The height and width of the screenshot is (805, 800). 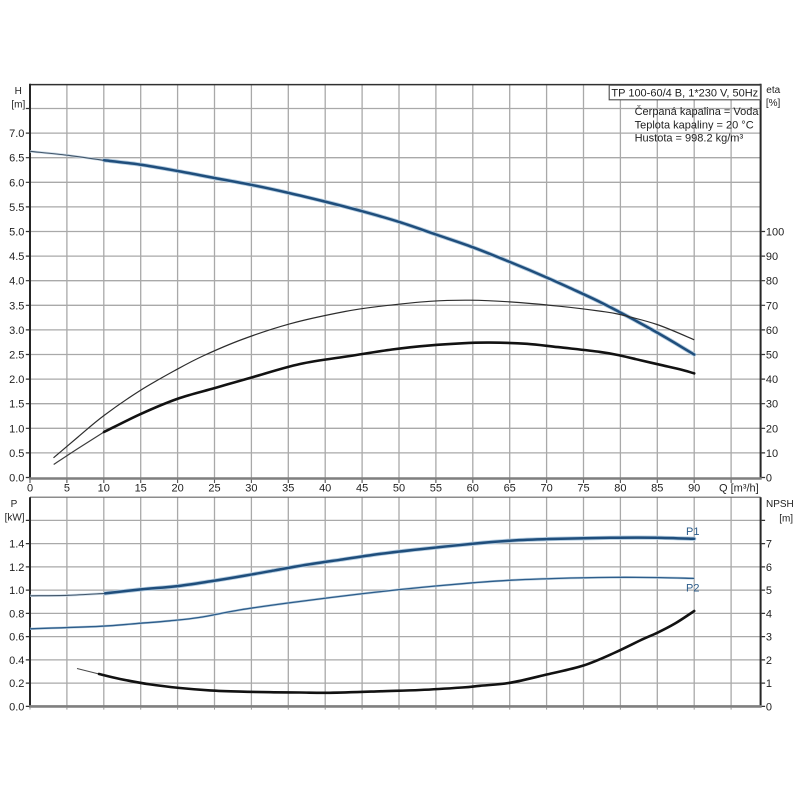 I want to click on svg-text: 55, so click(x=436, y=489).